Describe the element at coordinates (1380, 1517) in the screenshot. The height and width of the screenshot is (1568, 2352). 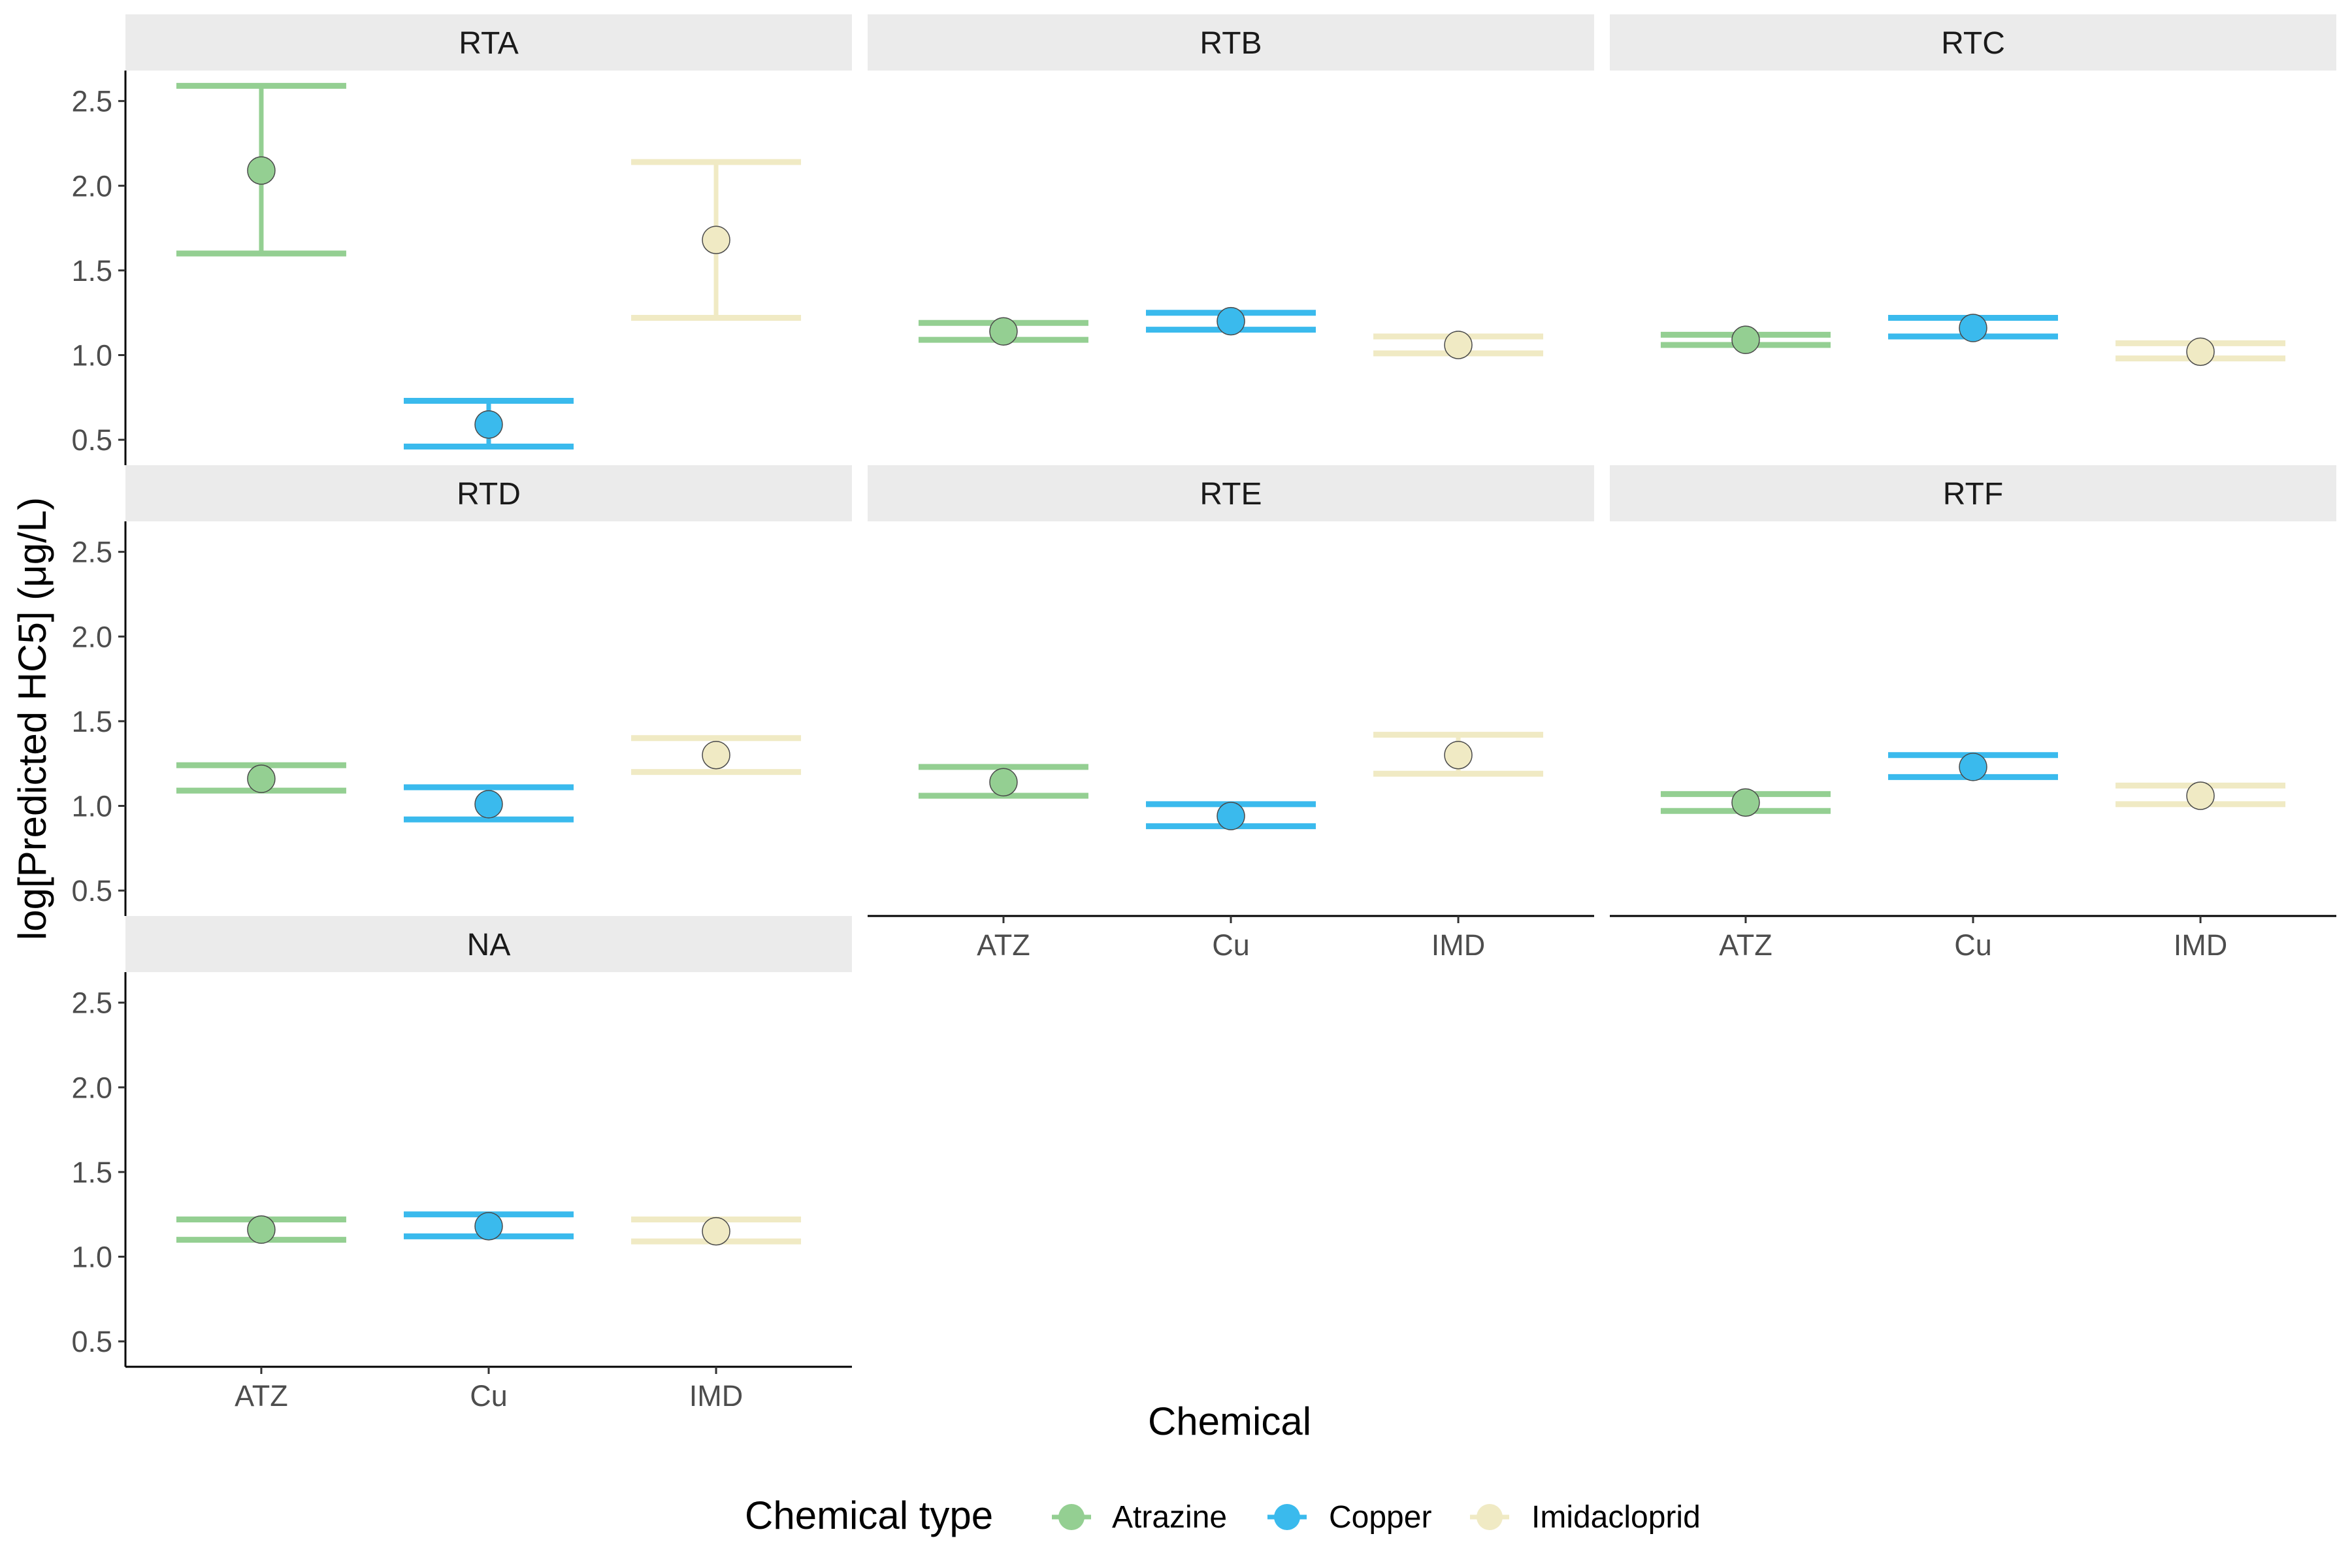
I see `legend-label: Copper` at that location.